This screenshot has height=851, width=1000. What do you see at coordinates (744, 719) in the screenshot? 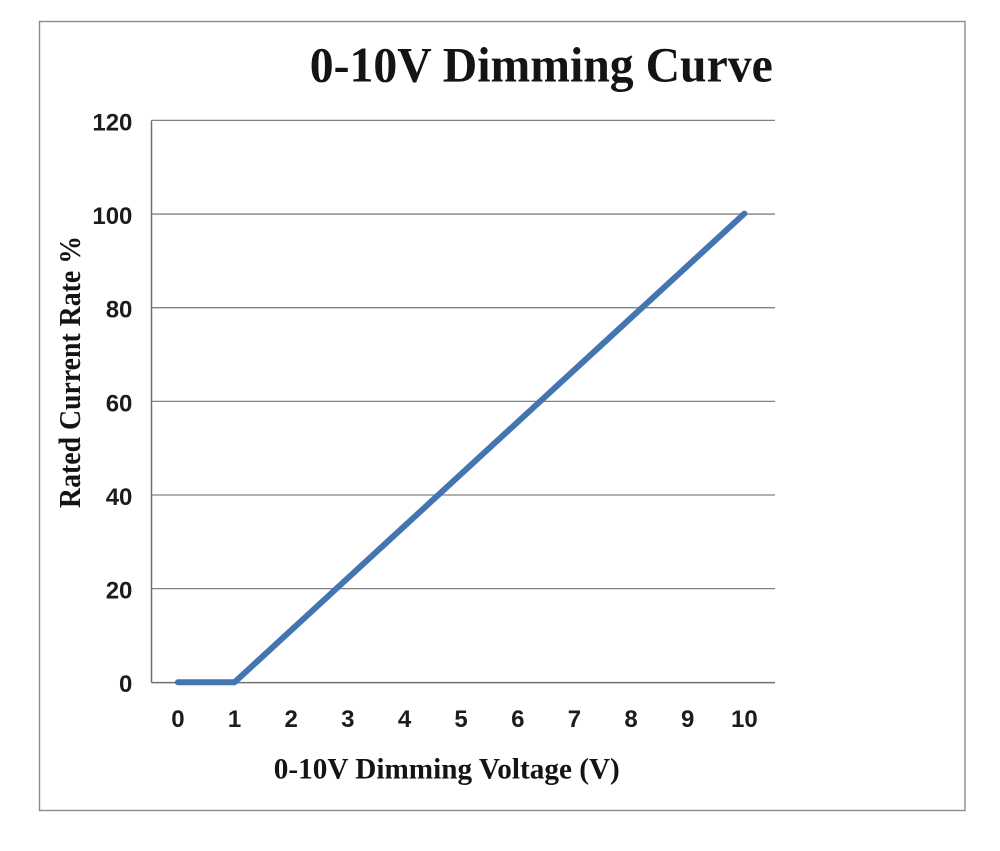
I see `svg-text: 10` at bounding box center [744, 719].